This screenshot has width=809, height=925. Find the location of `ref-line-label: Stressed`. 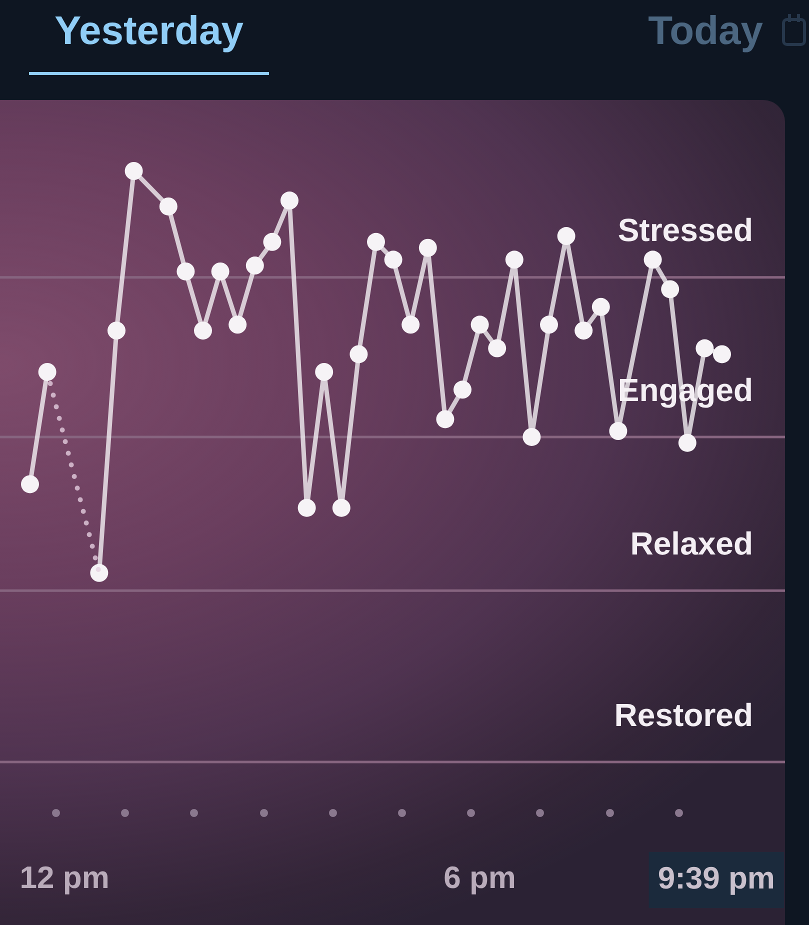

ref-line-label: Stressed is located at coordinates (685, 230).